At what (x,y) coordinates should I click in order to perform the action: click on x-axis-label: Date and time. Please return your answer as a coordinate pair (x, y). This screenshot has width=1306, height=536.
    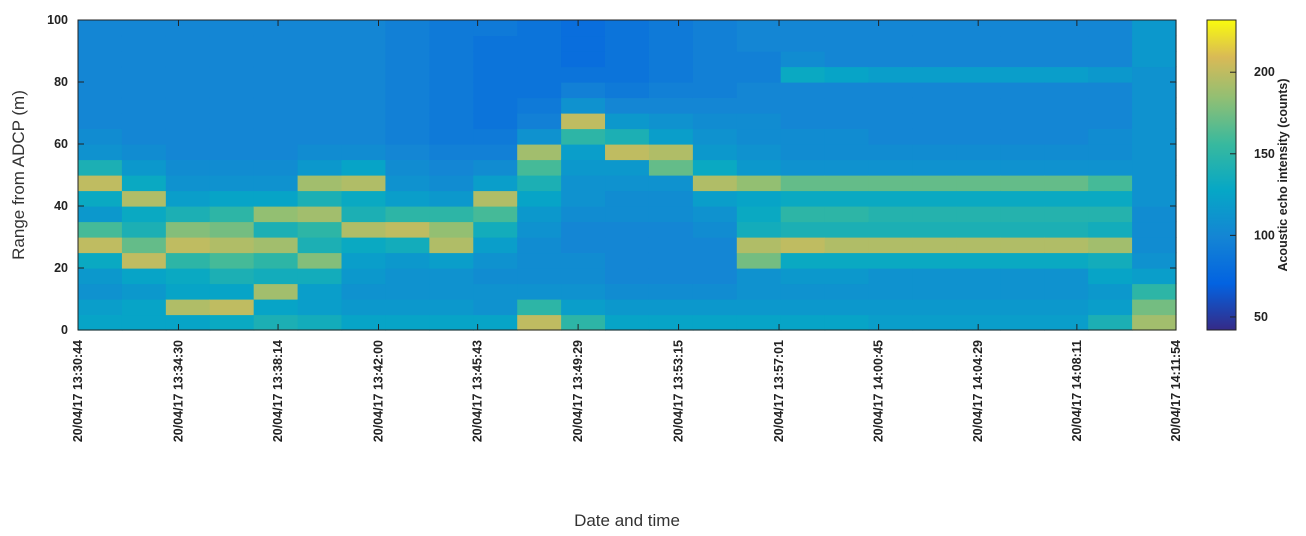
    Looking at the image, I should click on (627, 520).